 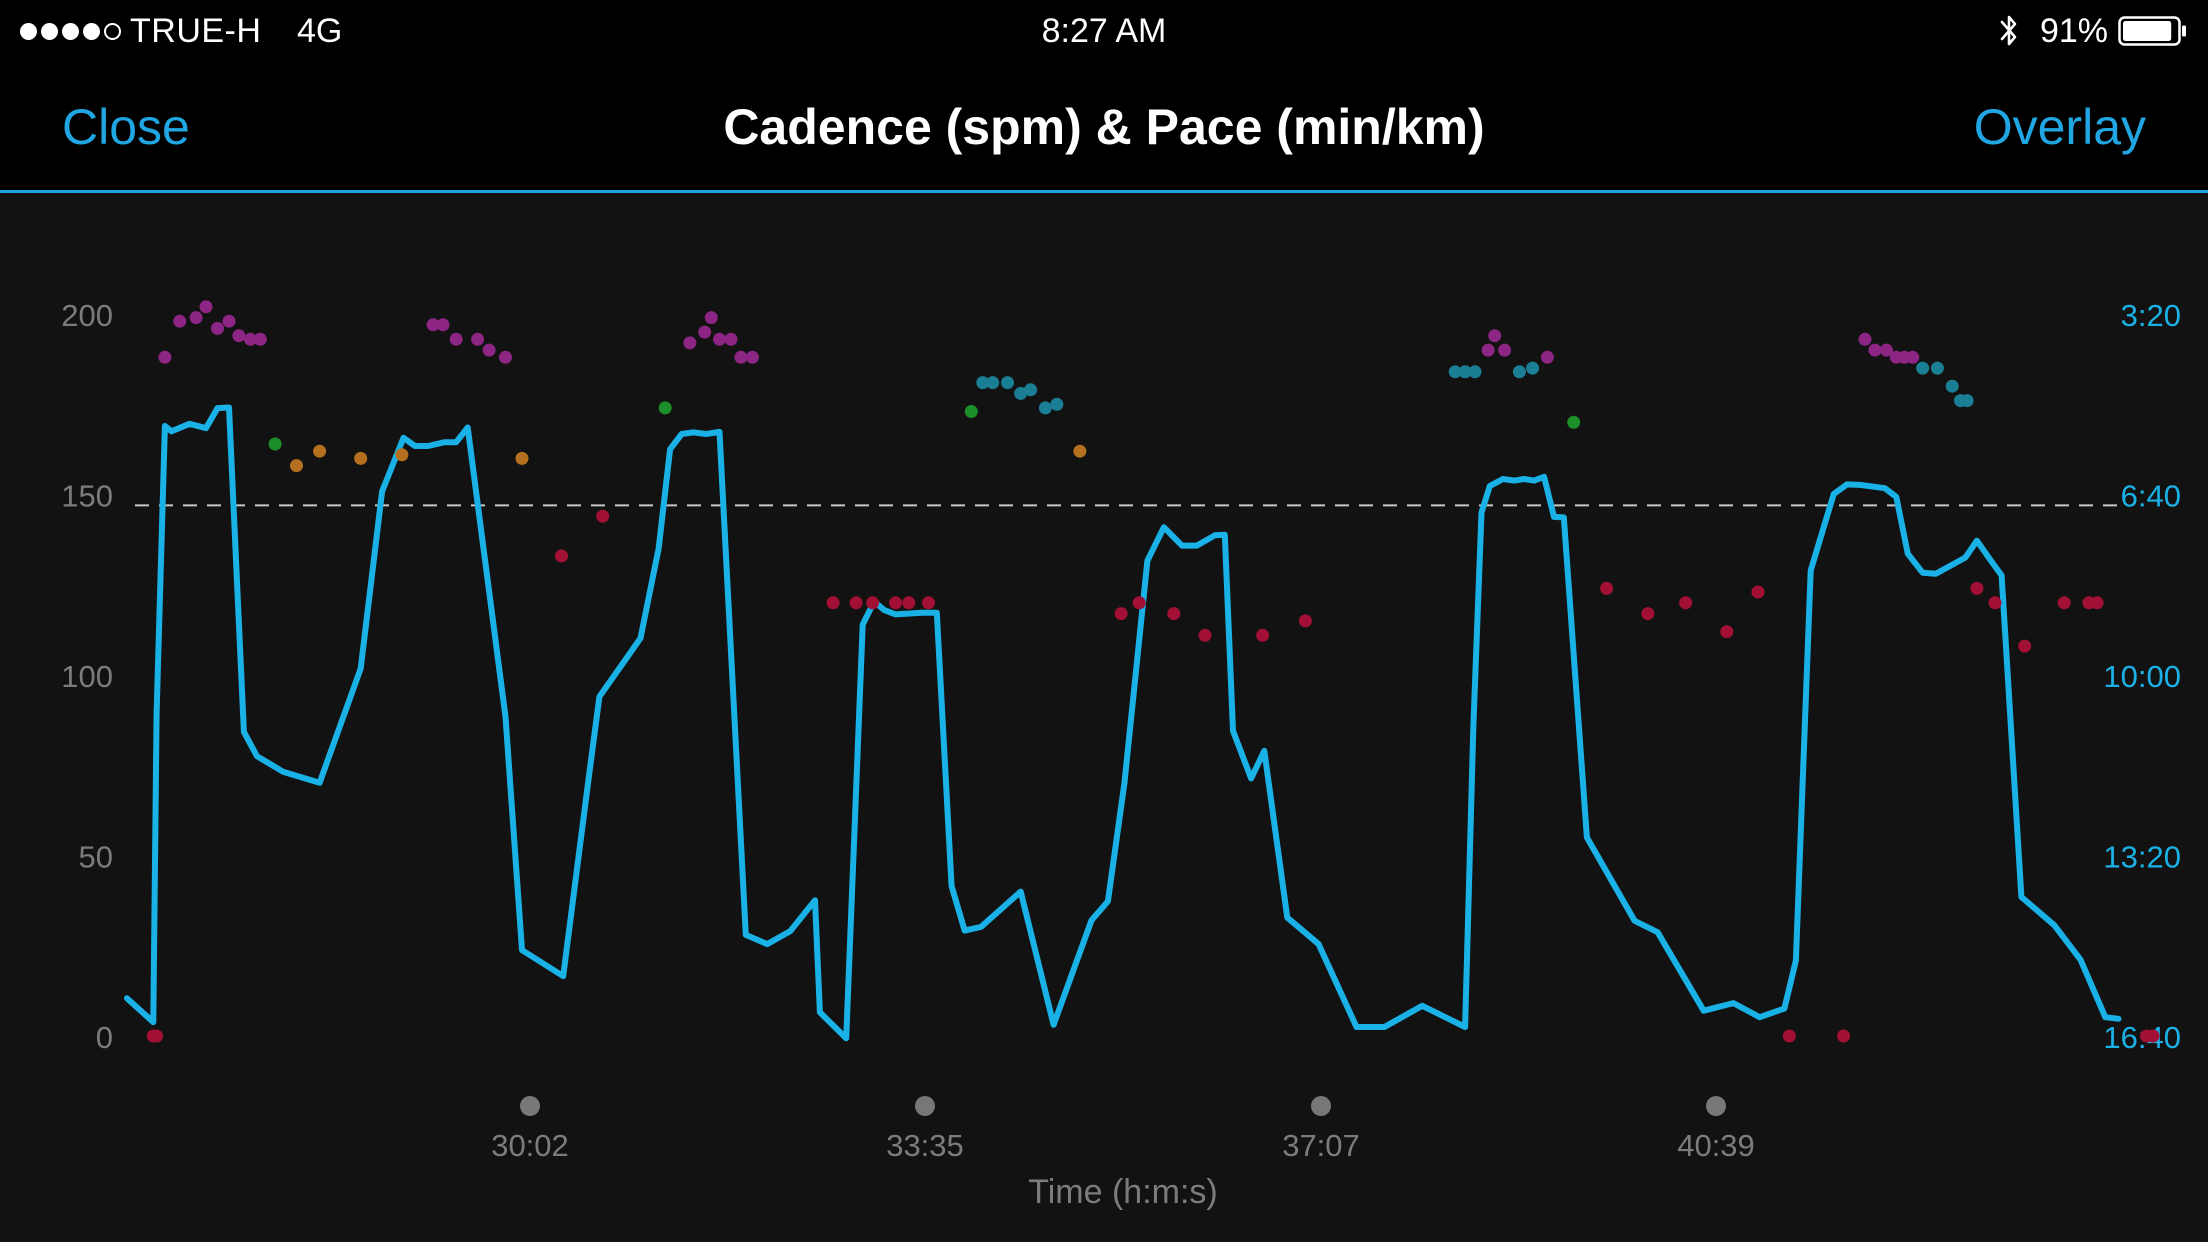 What do you see at coordinates (1716, 1145) in the screenshot?
I see `x-axis-tick-label: 40:39` at bounding box center [1716, 1145].